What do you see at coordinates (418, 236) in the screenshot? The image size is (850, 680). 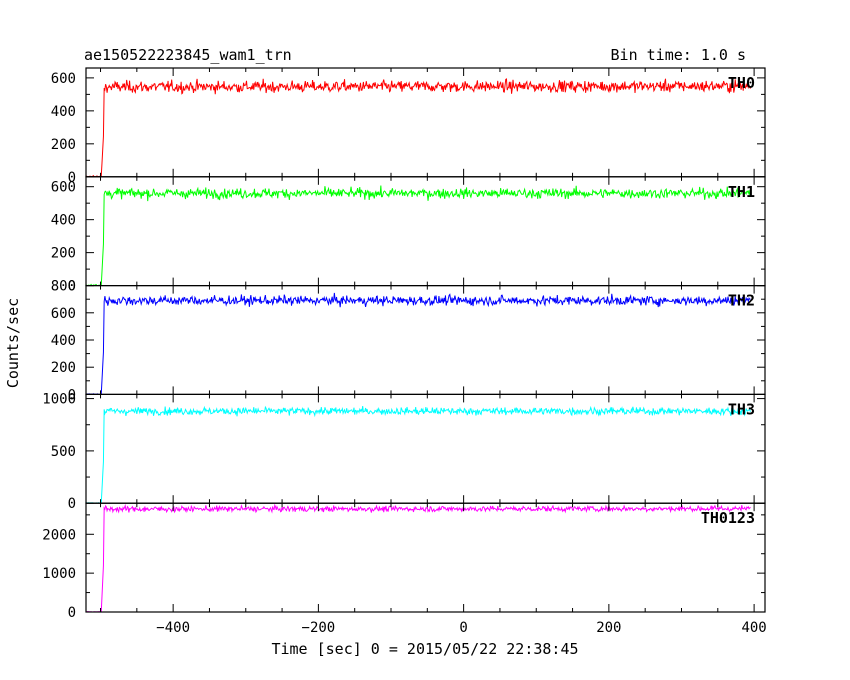 I see `light-curve-th1` at bounding box center [418, 236].